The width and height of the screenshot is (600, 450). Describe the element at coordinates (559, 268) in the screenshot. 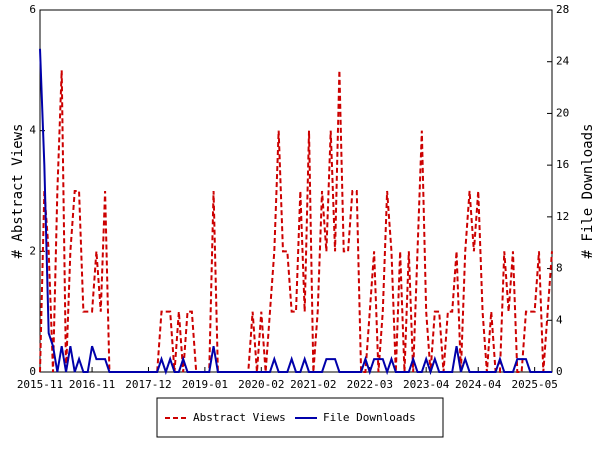

I see `y2-tick-label: 8` at that location.